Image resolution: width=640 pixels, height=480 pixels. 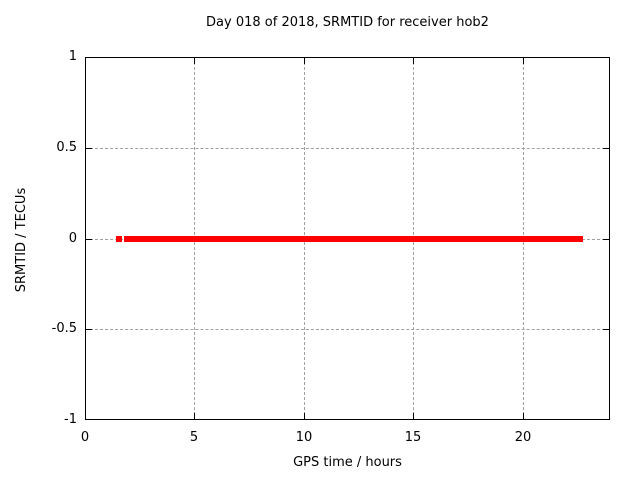 I want to click on y-axis-label: SRMTID / TECUs, so click(x=21, y=240).